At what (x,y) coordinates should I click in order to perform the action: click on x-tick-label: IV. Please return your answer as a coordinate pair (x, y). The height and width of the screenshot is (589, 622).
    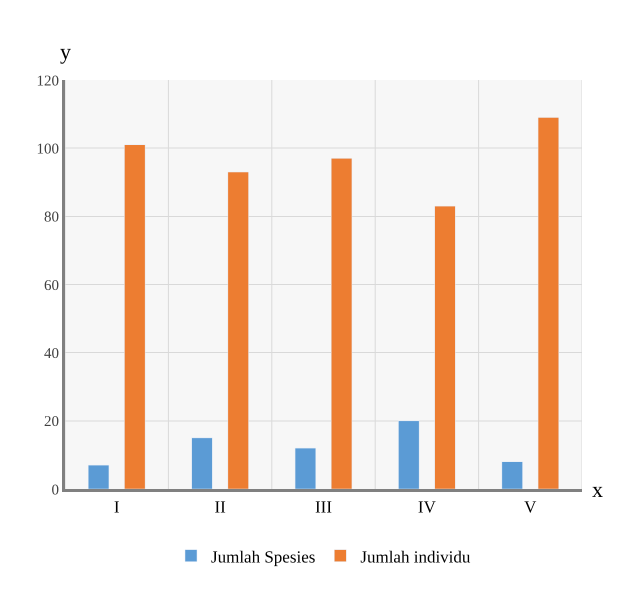
    Looking at the image, I should click on (427, 506).